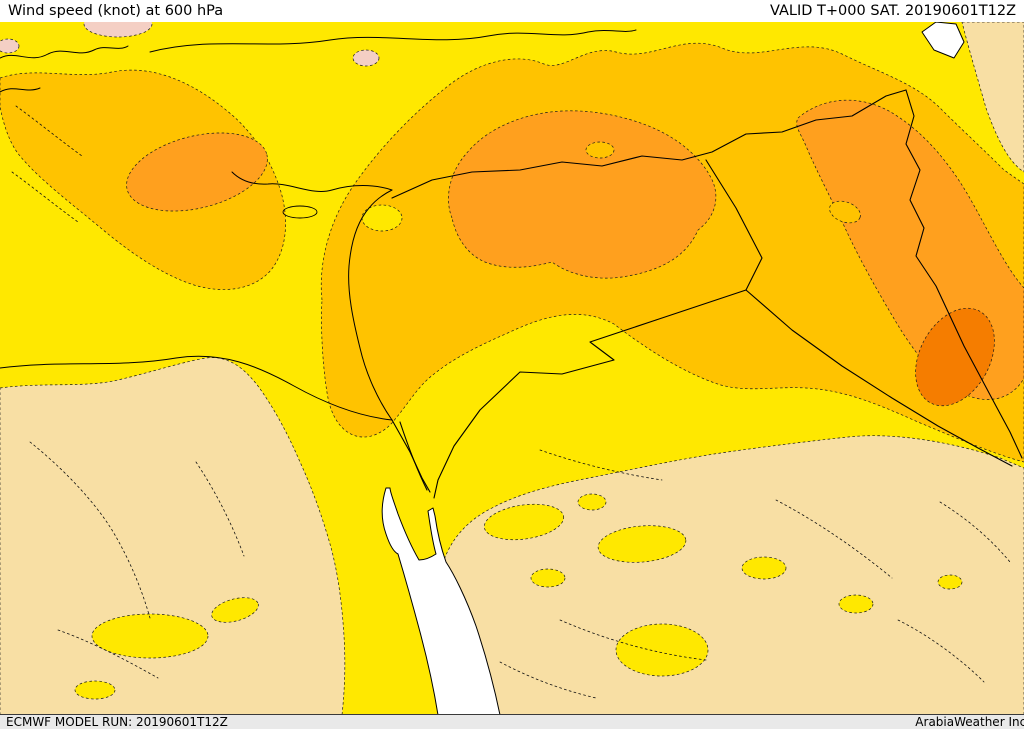  I want to click on border-israel-jordan, so click(413, 456).